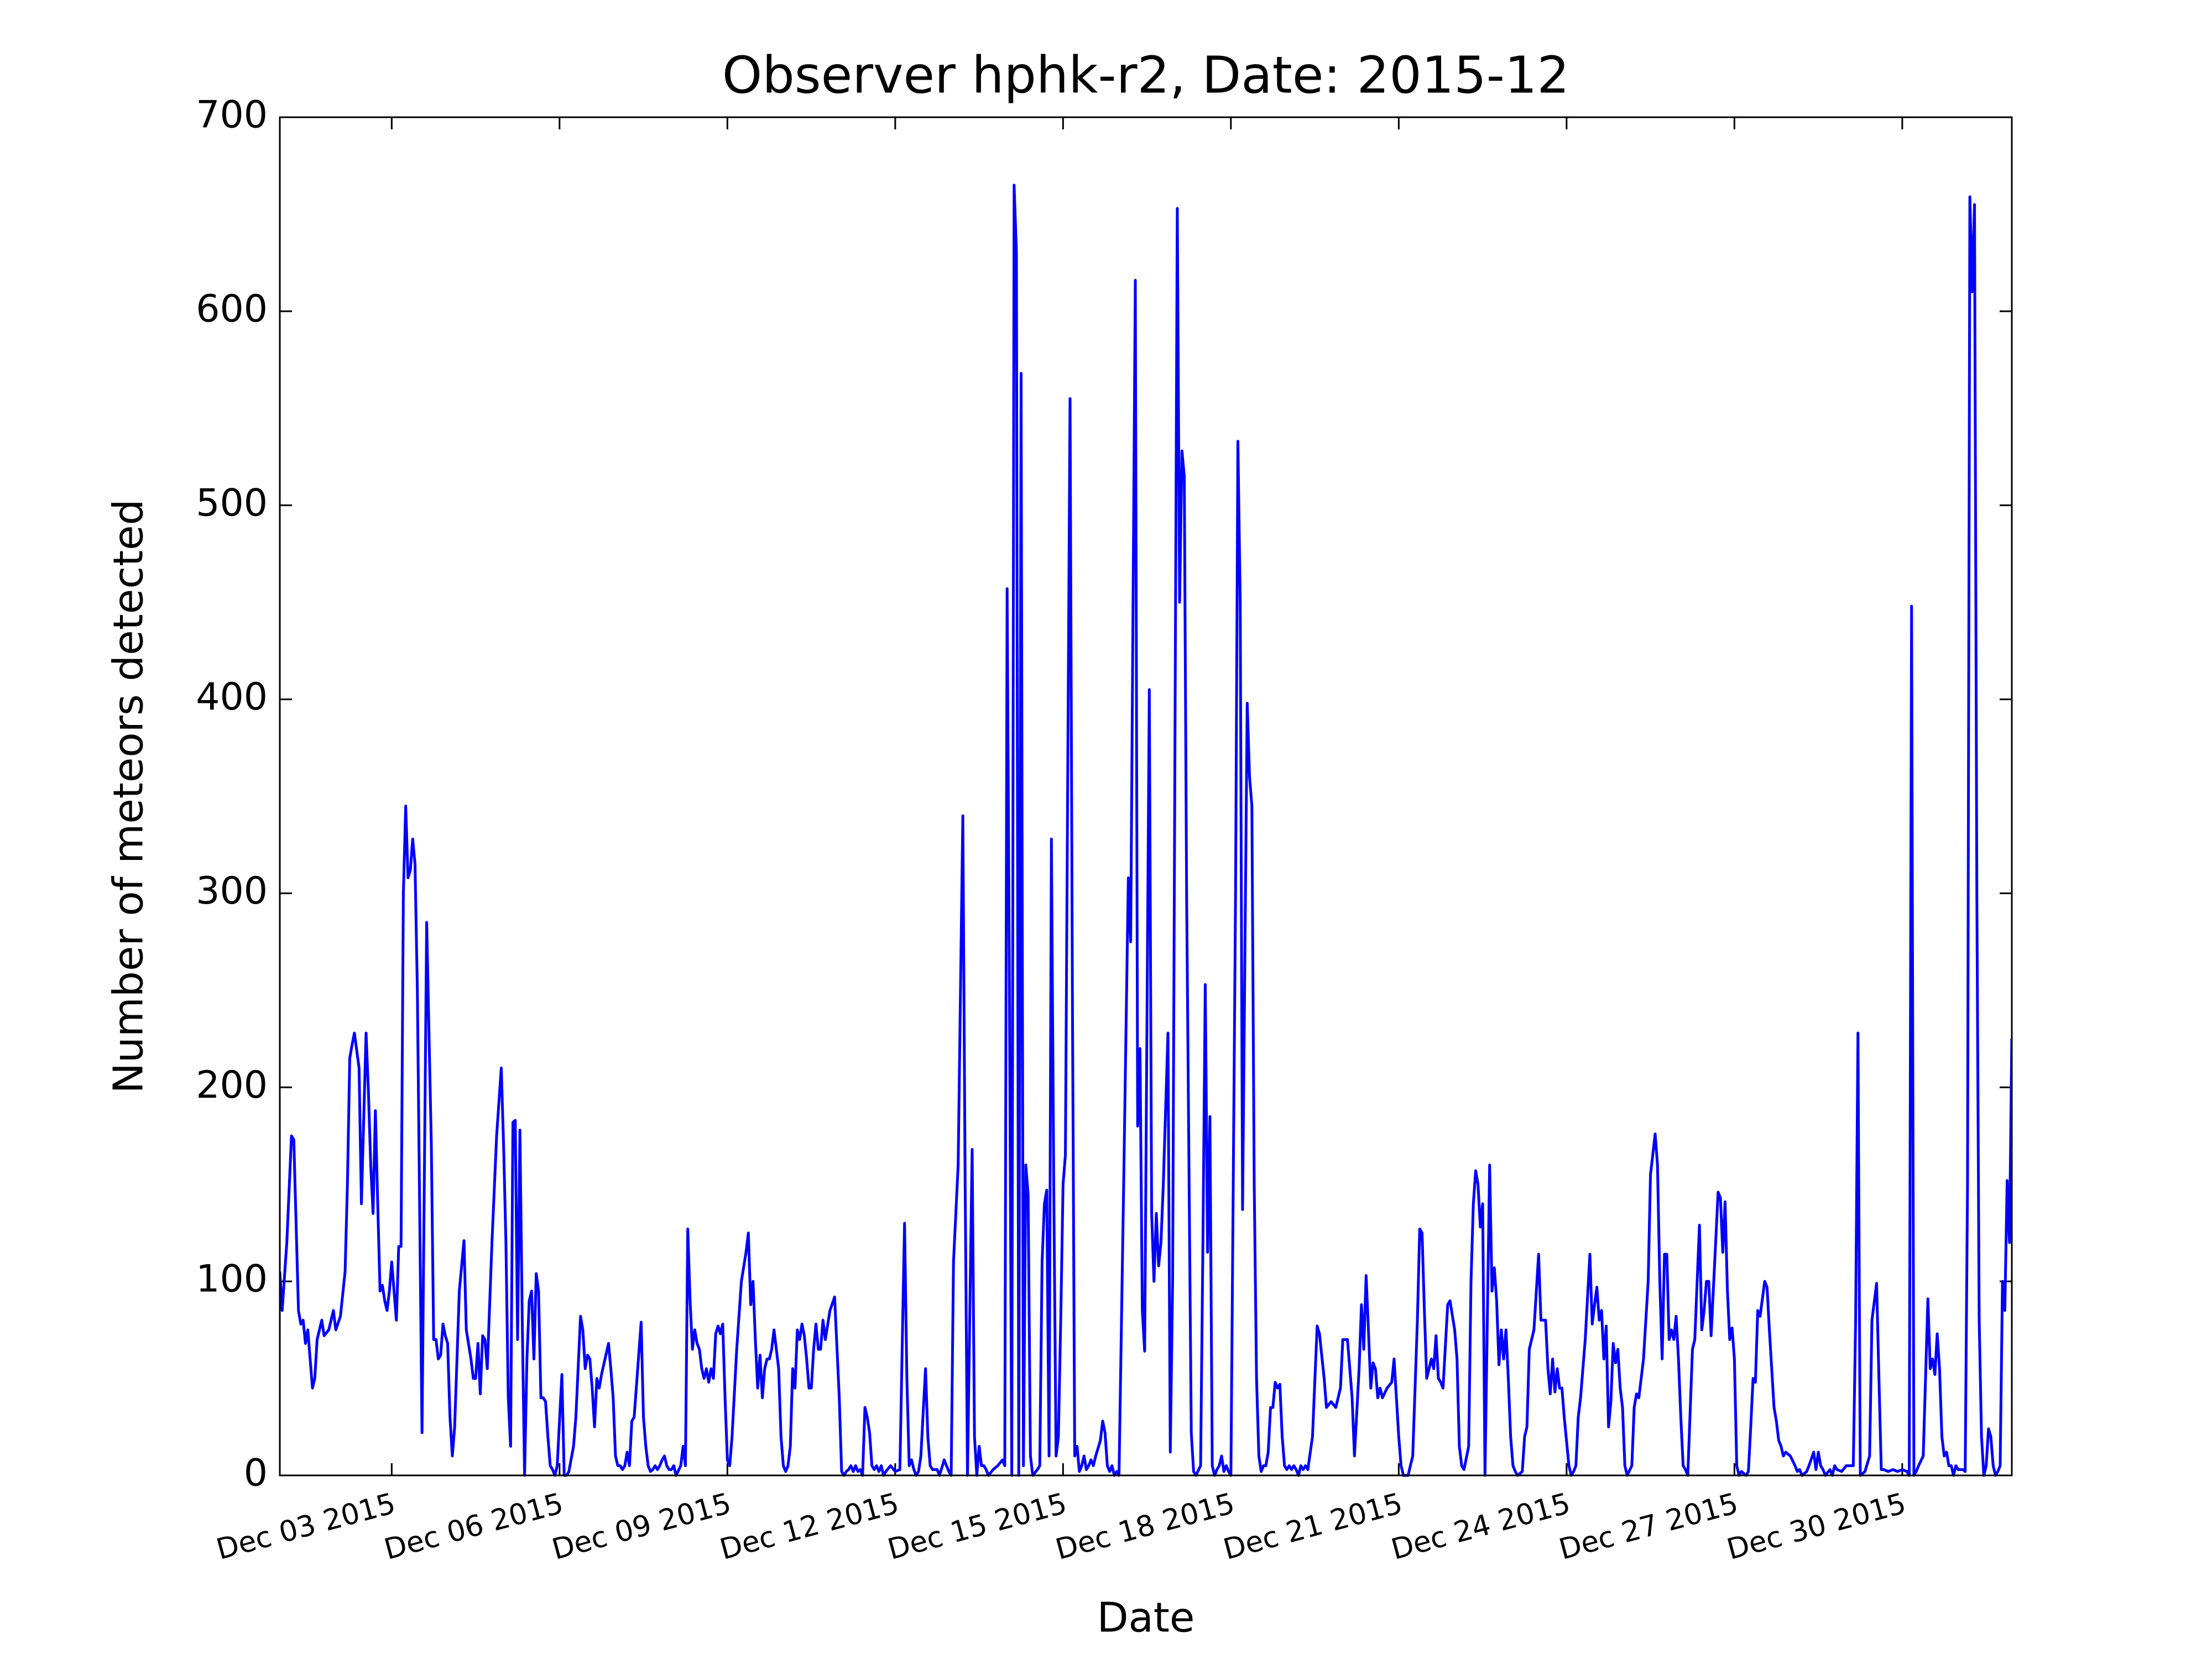 Image resolution: width=2212 pixels, height=1659 pixels. Describe the element at coordinates (1146, 1618) in the screenshot. I see `x-axis-label: Date` at that location.